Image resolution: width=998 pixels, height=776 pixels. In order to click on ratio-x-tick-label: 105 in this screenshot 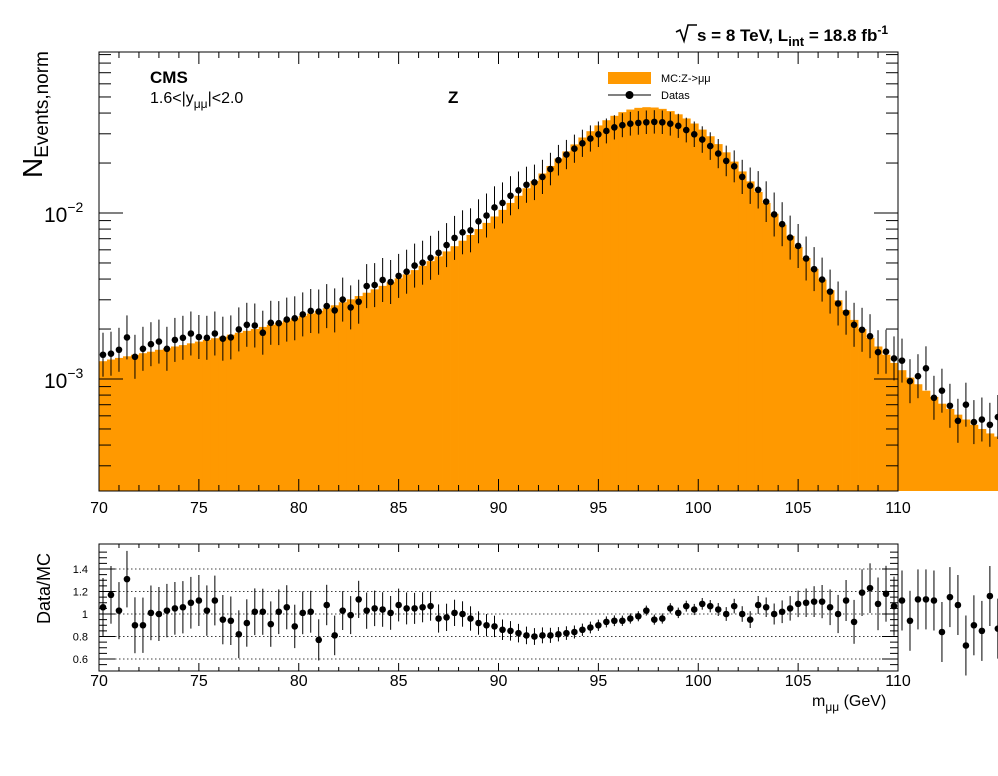, I will do `click(798, 681)`.